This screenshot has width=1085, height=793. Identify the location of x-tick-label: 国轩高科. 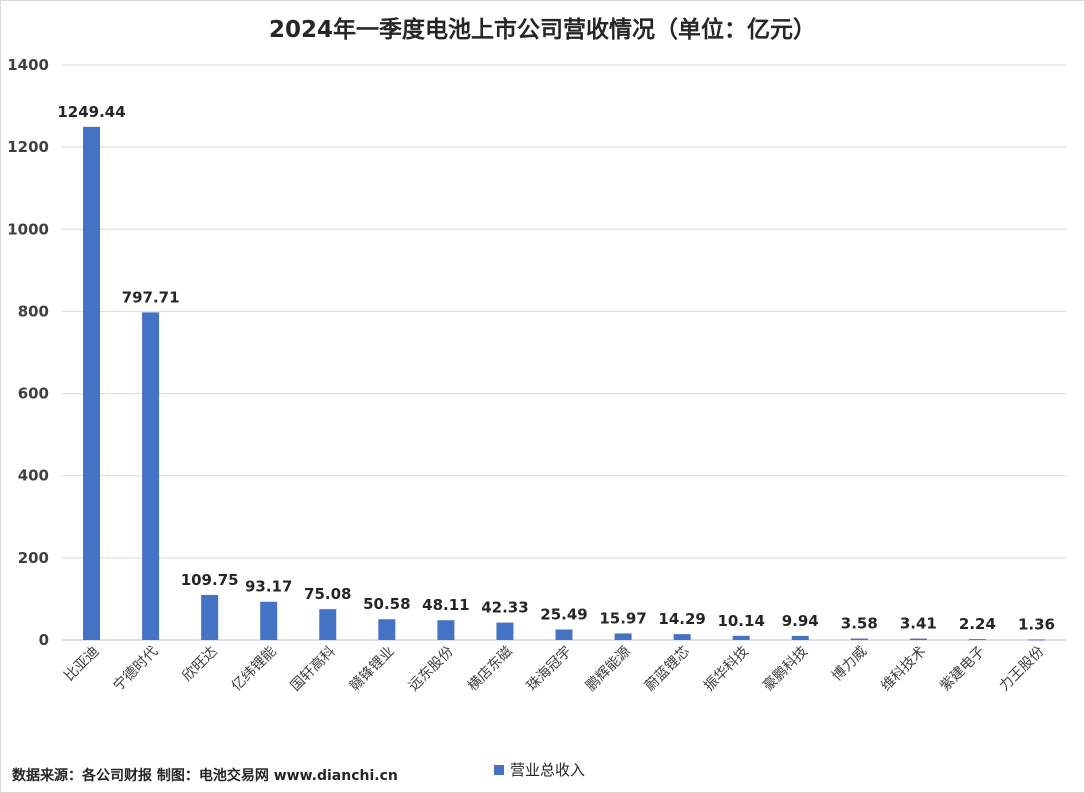
(313, 669).